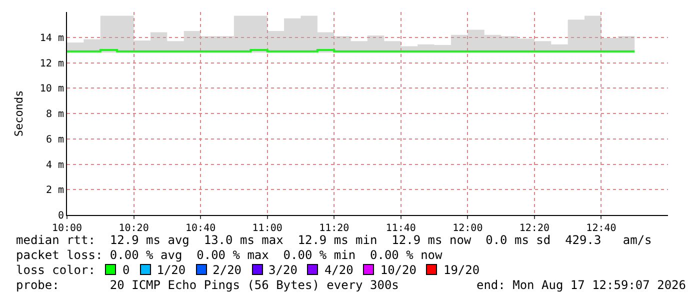  I want to click on y-axis-title: Seconds, so click(19, 113).